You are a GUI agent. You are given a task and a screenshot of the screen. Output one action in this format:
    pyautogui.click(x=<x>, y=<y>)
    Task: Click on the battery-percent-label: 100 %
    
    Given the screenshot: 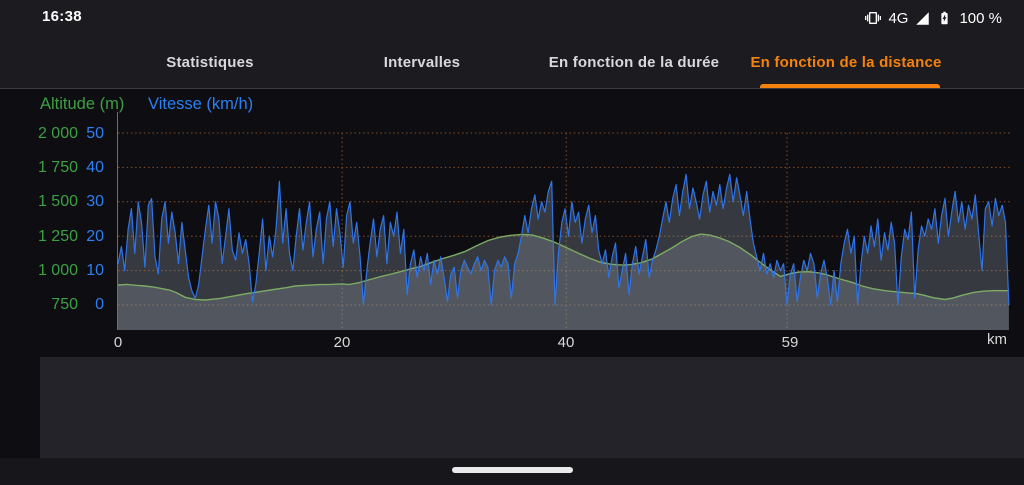 What is the action you would take?
    pyautogui.click(x=980, y=18)
    